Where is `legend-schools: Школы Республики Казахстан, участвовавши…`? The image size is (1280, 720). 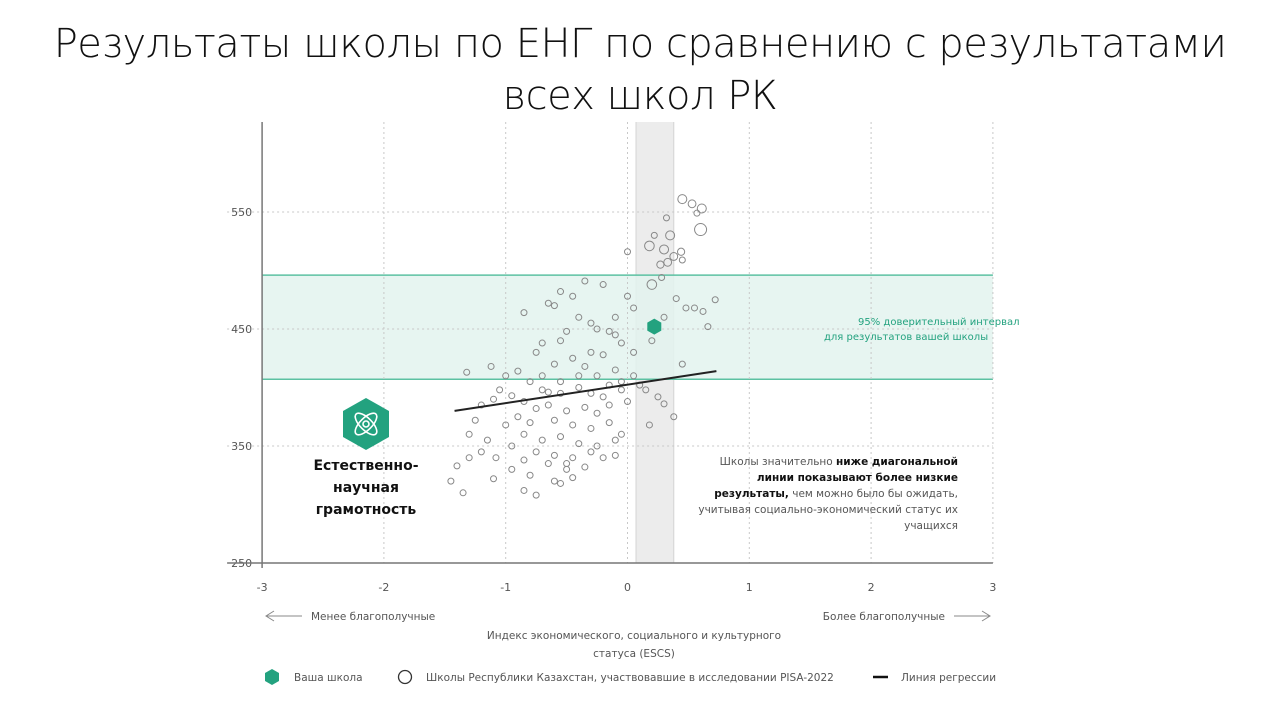
legend-schools: Школы Республики Казахстан, участвовавши… is located at coordinates (630, 678).